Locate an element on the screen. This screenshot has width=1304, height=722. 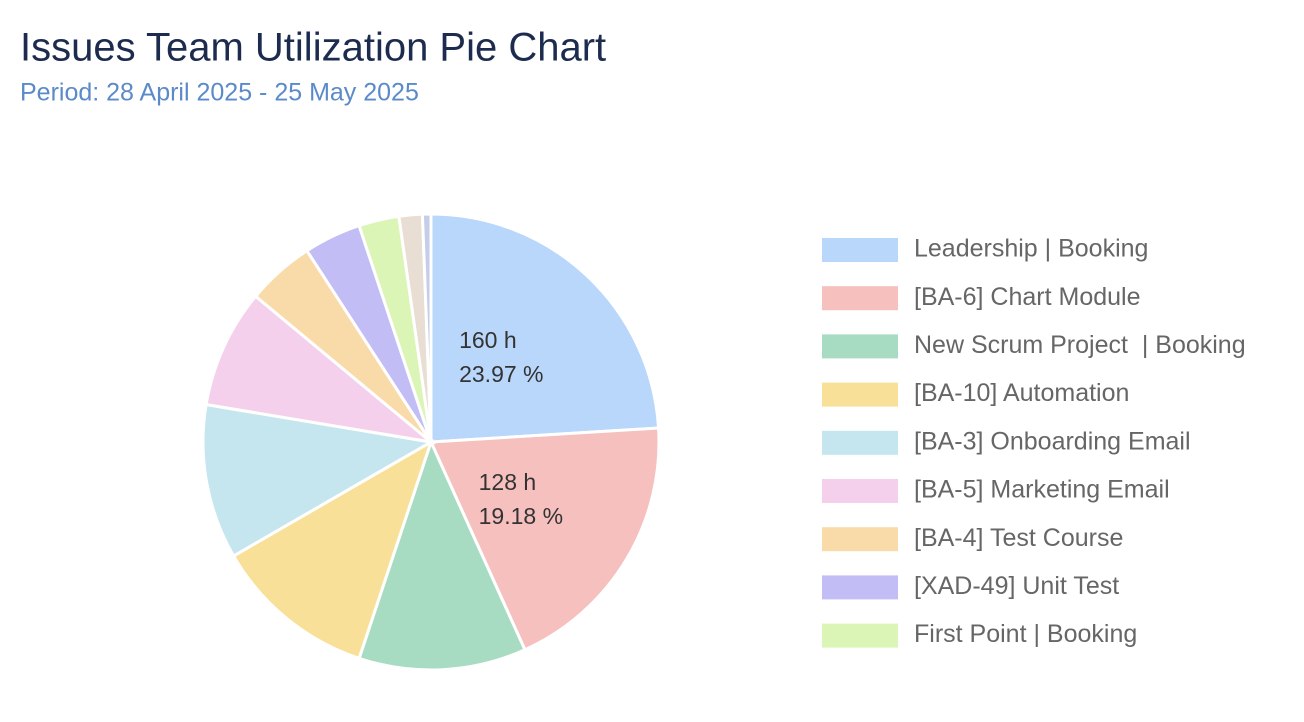
legend-label: Leadership | Booking is located at coordinates (1031, 249).